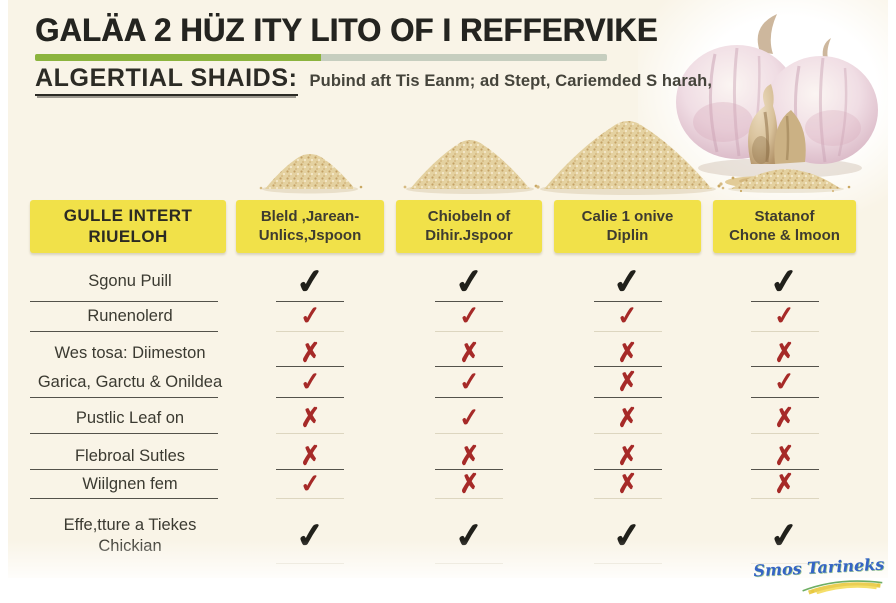 The image size is (896, 603). What do you see at coordinates (321, 57) in the screenshot?
I see `title-underline-bar` at bounding box center [321, 57].